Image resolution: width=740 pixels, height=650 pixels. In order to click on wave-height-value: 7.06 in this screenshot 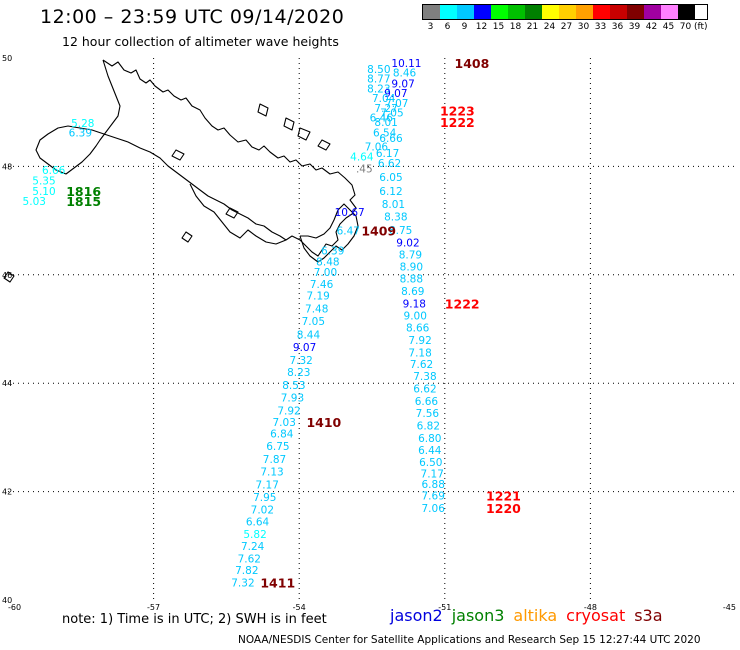, I will do `click(377, 147)`.